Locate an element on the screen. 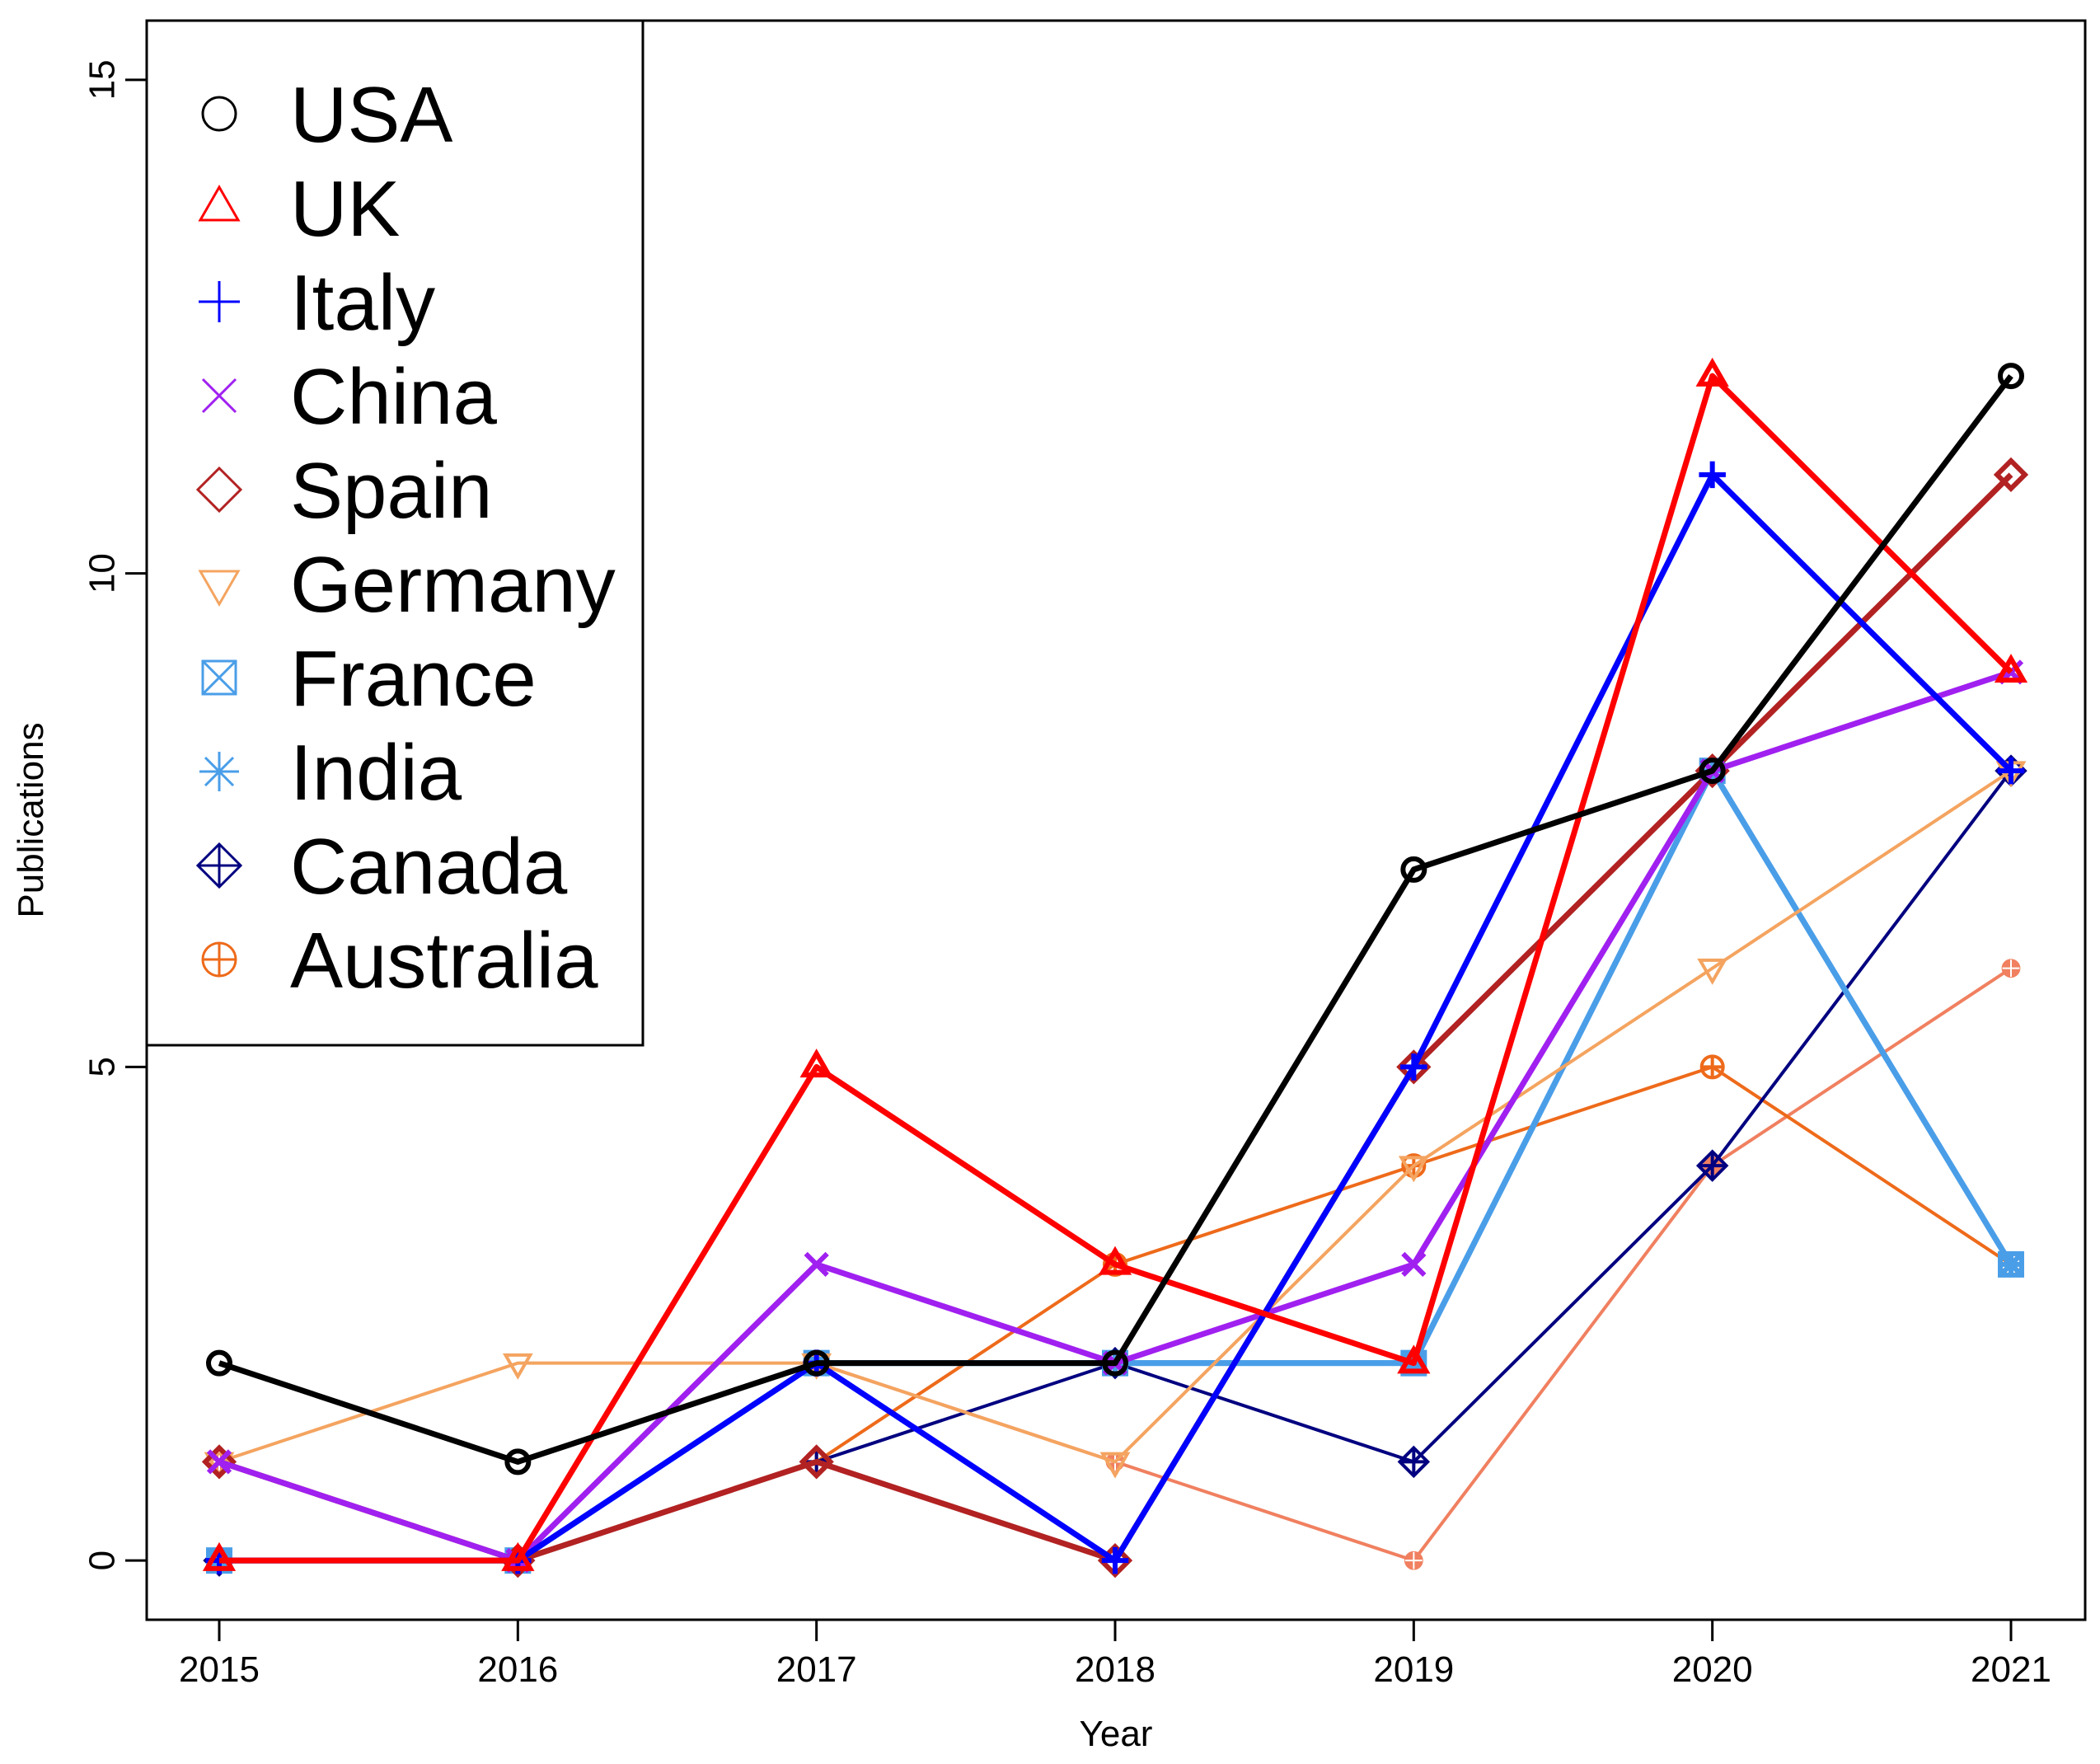 This screenshot has width=2100, height=1764. legend-marker-germany is located at coordinates (219, 589).